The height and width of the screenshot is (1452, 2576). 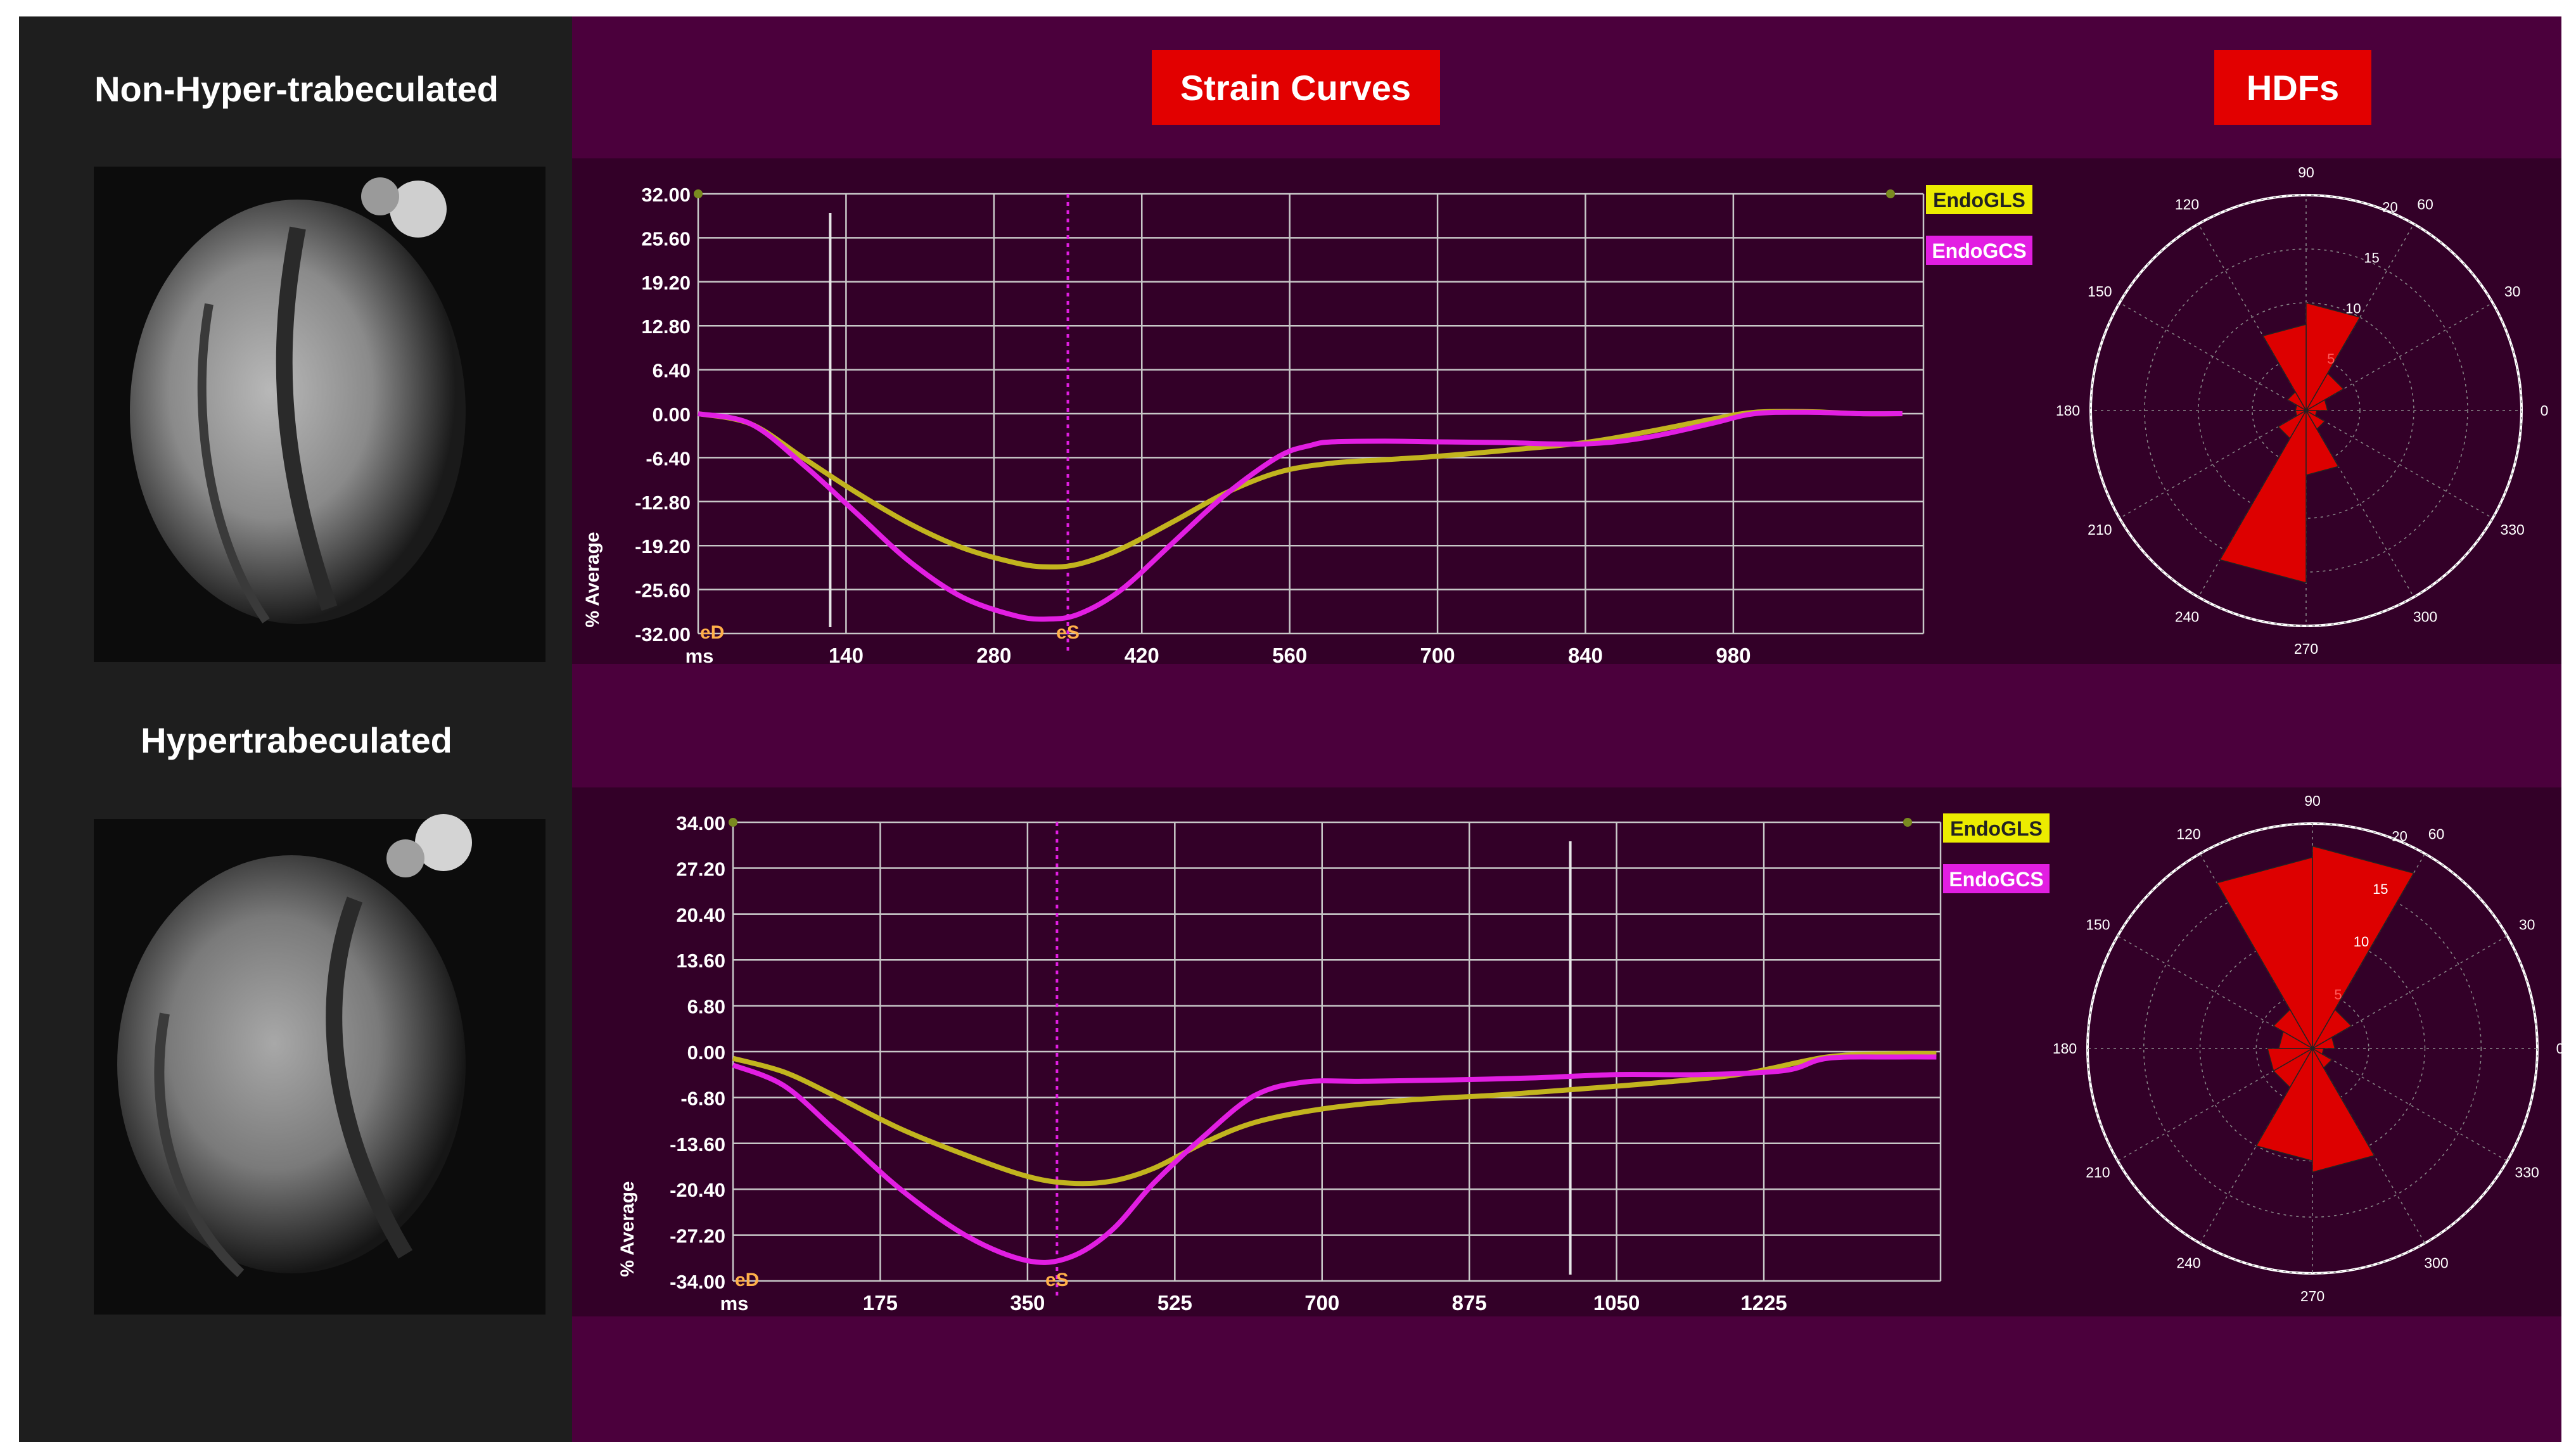 What do you see at coordinates (1068, 632) in the screenshot?
I see `es-marker-label: eS` at bounding box center [1068, 632].